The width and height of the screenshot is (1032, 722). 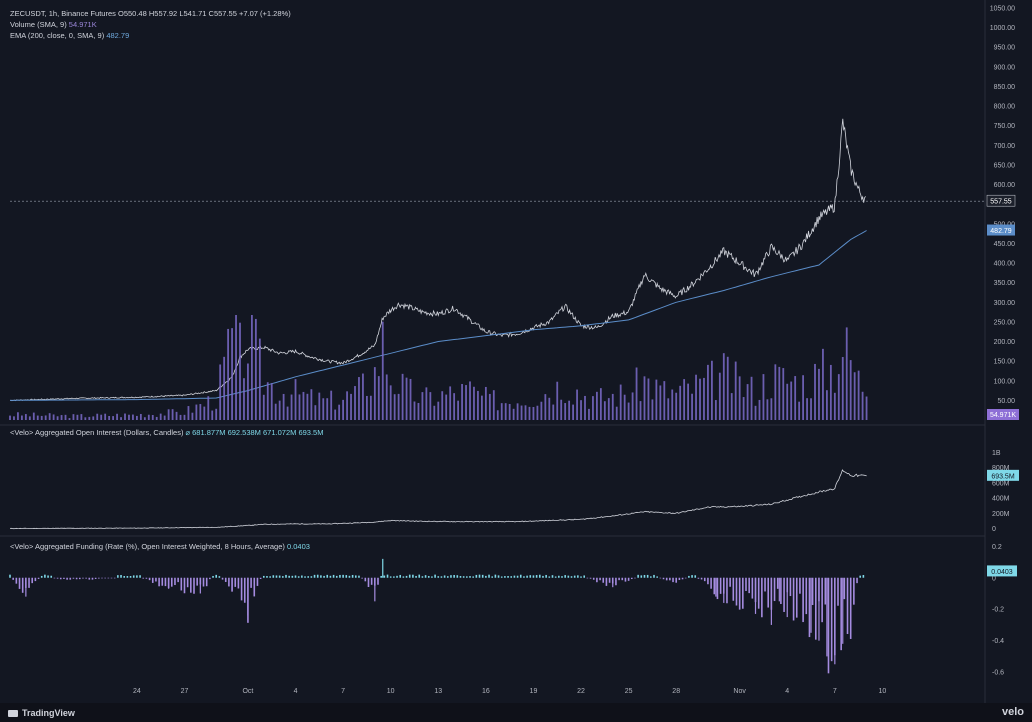 What do you see at coordinates (438, 367) in the screenshot?
I see `volume-pane` at bounding box center [438, 367].